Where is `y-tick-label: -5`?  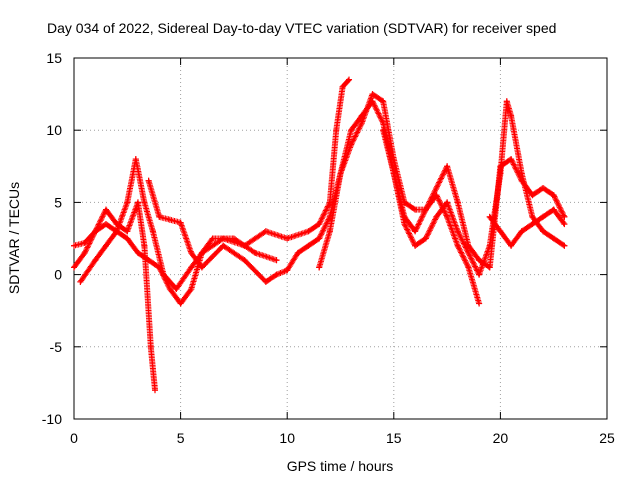
y-tick-label: -5 is located at coordinates (56, 347).